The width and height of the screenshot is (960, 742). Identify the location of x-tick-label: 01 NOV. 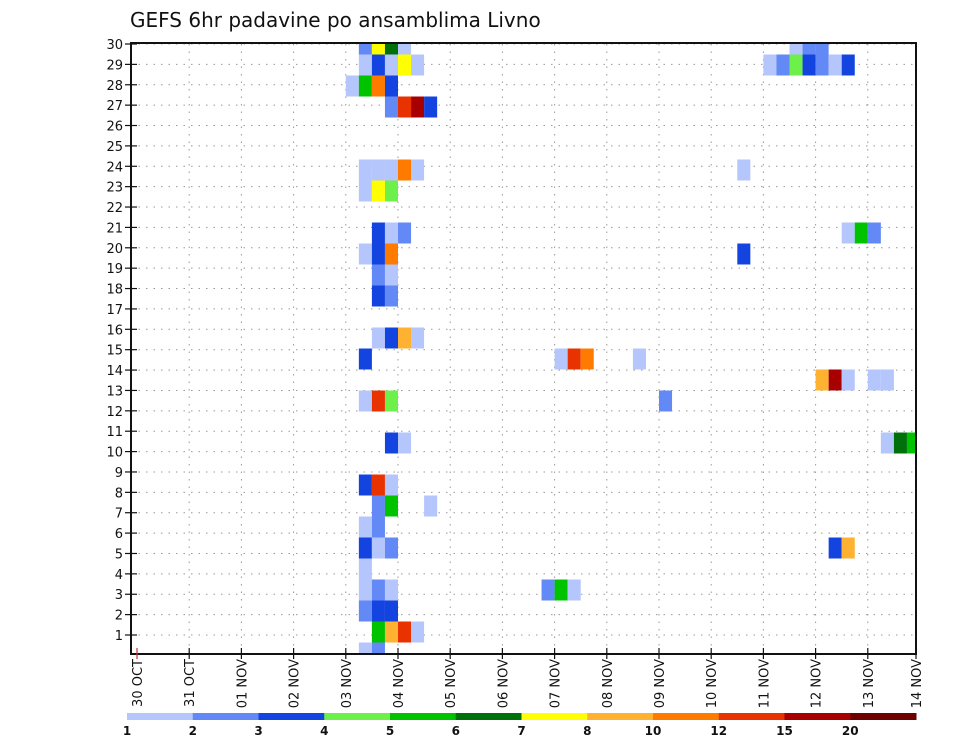
(242, 683).